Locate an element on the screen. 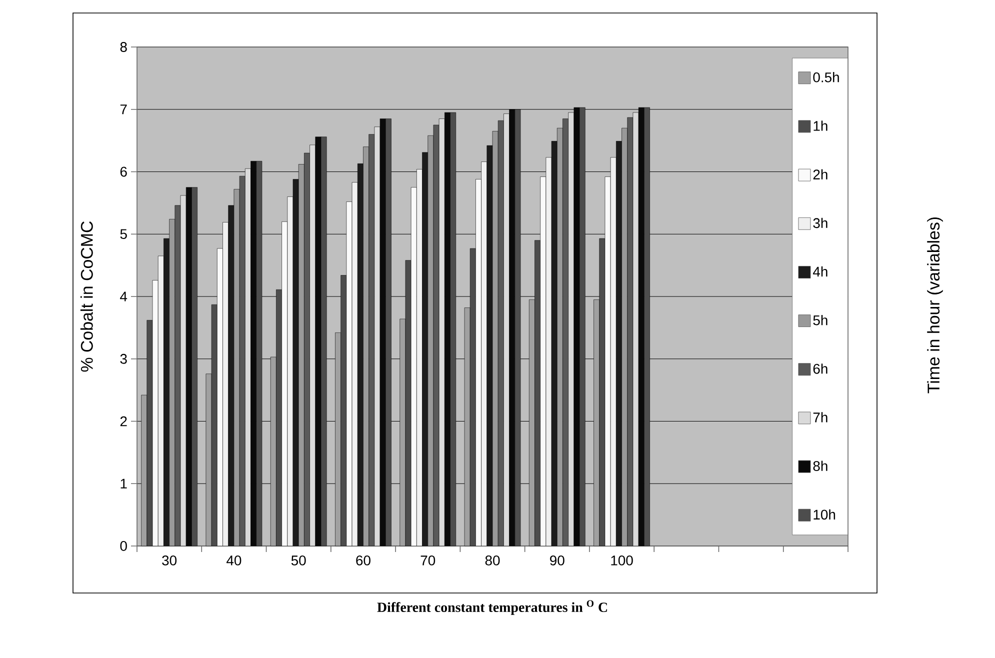 This screenshot has height=658, width=995. x-tick-label: 50 is located at coordinates (298, 561).